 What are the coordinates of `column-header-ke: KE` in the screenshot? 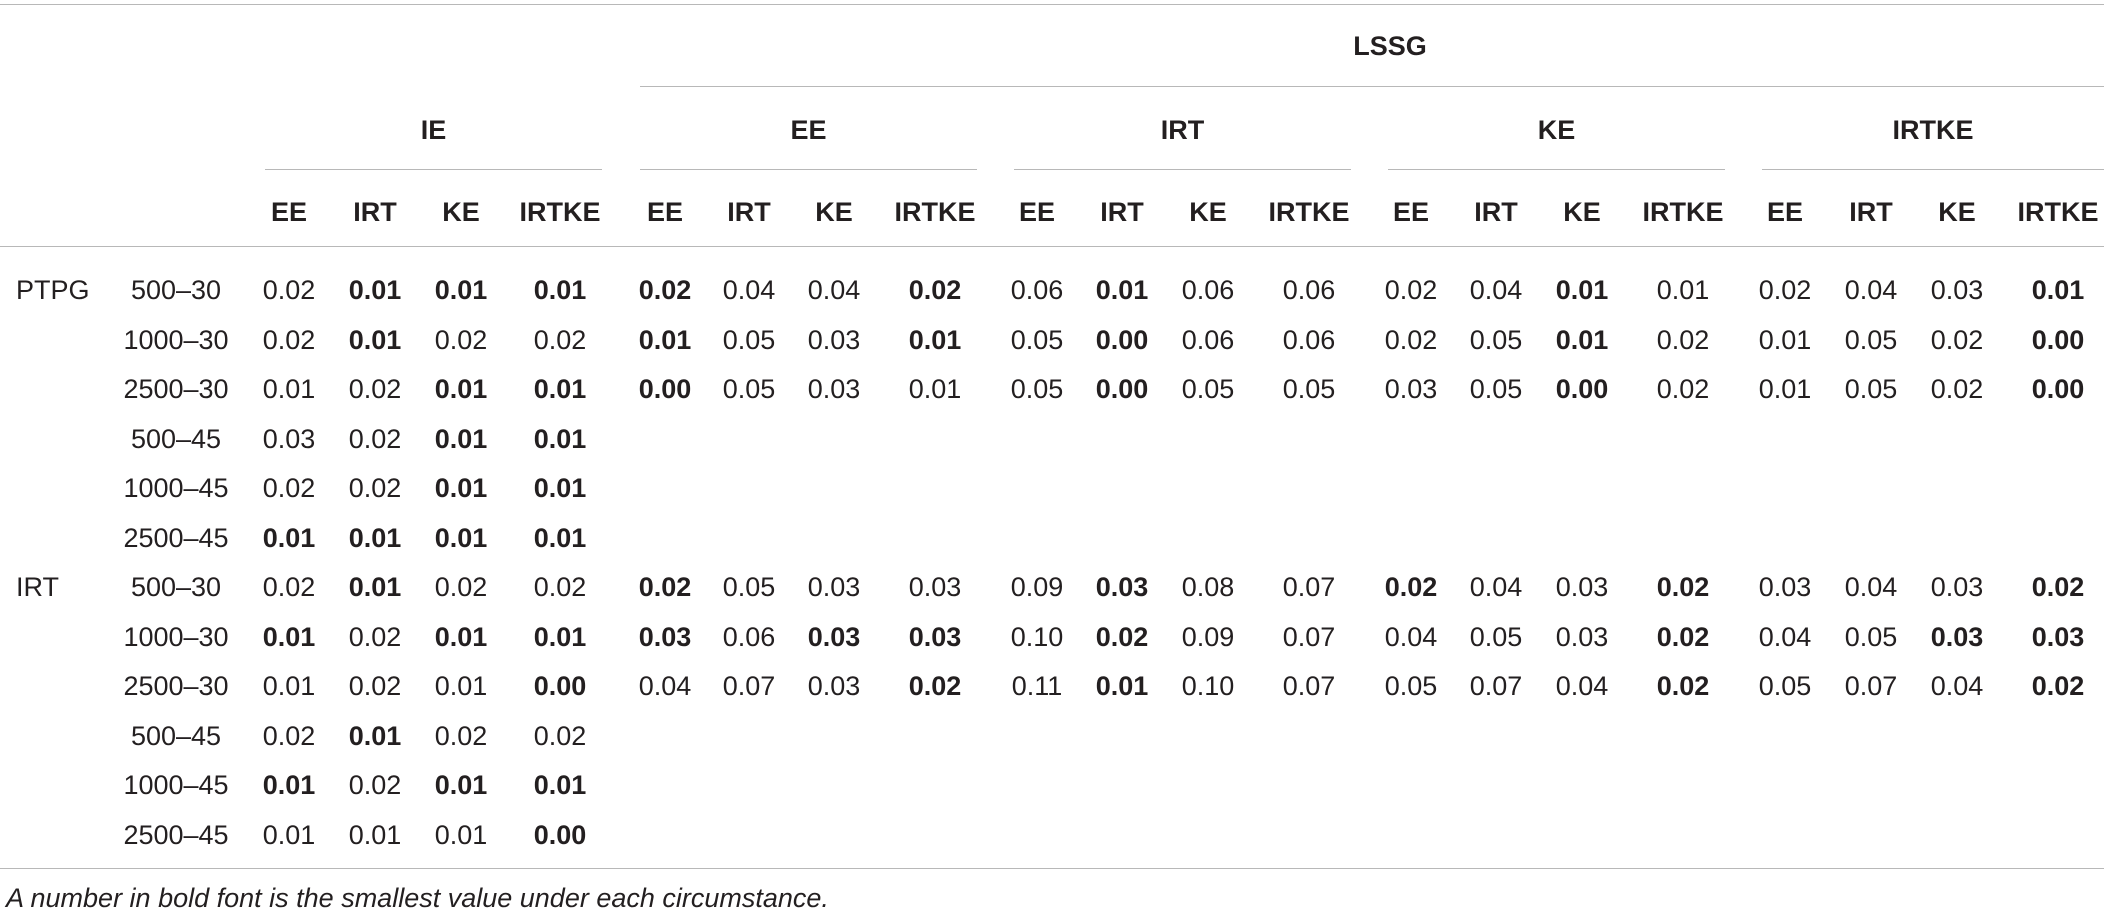 It's located at (1208, 212).